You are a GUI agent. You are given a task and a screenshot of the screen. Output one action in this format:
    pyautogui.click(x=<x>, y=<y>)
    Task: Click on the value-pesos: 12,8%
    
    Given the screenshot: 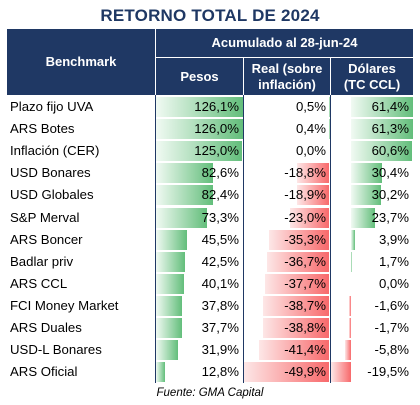 What is the action you would take?
    pyautogui.click(x=220, y=372)
    